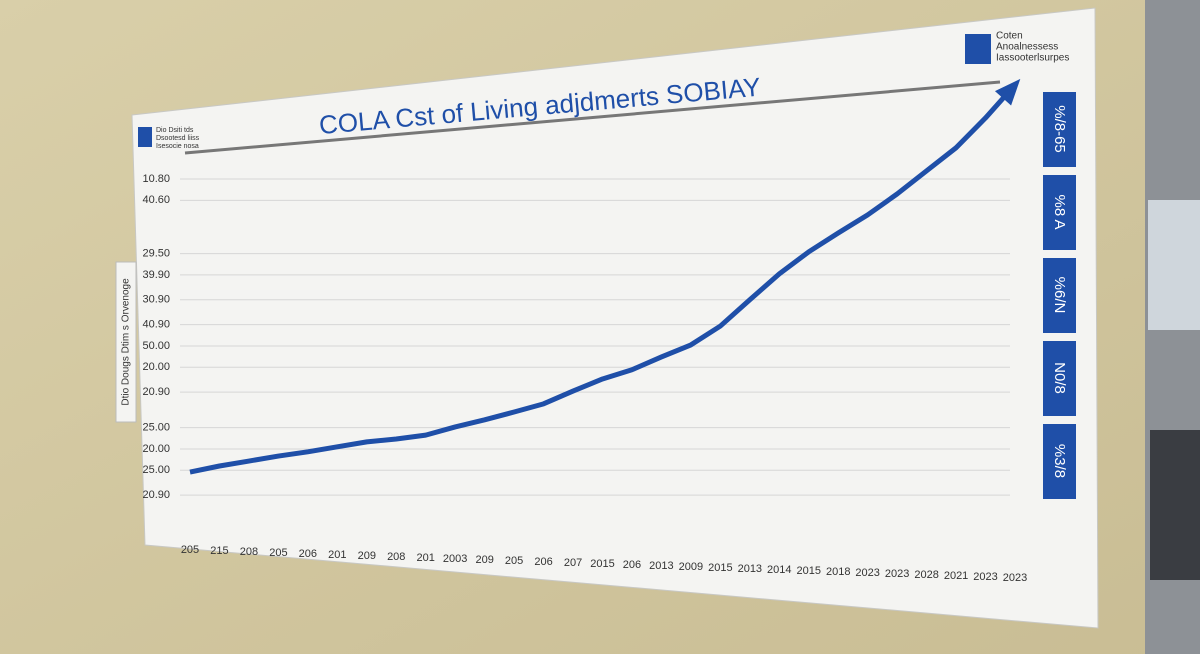  I want to click on y-tick-label: 40.60, so click(156, 200).